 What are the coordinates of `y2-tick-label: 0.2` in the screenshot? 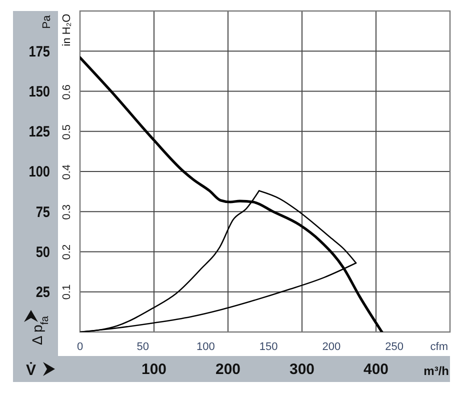 It's located at (67, 252).